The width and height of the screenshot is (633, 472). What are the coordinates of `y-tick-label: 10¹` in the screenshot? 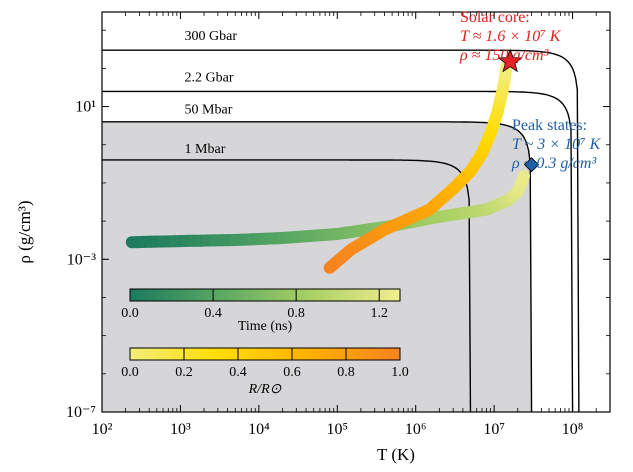 It's located at (85, 107).